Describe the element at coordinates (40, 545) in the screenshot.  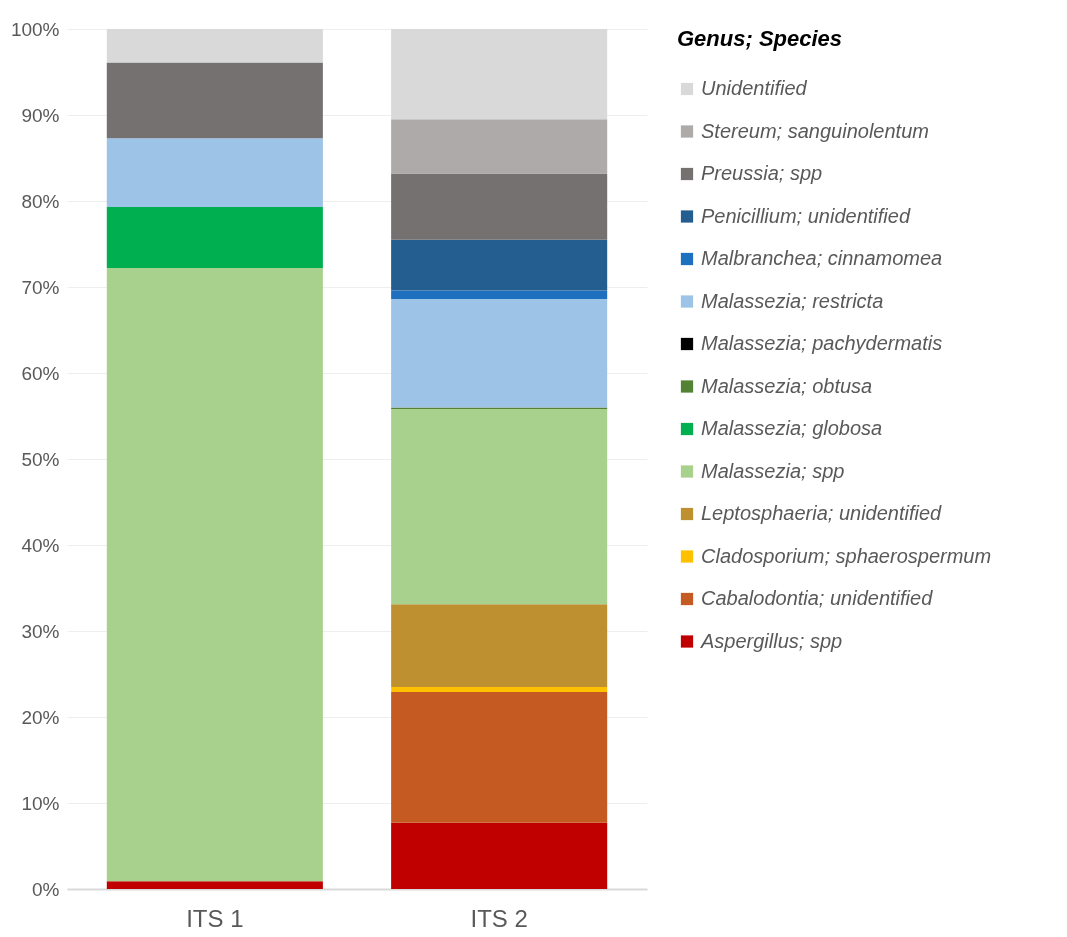
I see `y-tick-label: 40%` at that location.